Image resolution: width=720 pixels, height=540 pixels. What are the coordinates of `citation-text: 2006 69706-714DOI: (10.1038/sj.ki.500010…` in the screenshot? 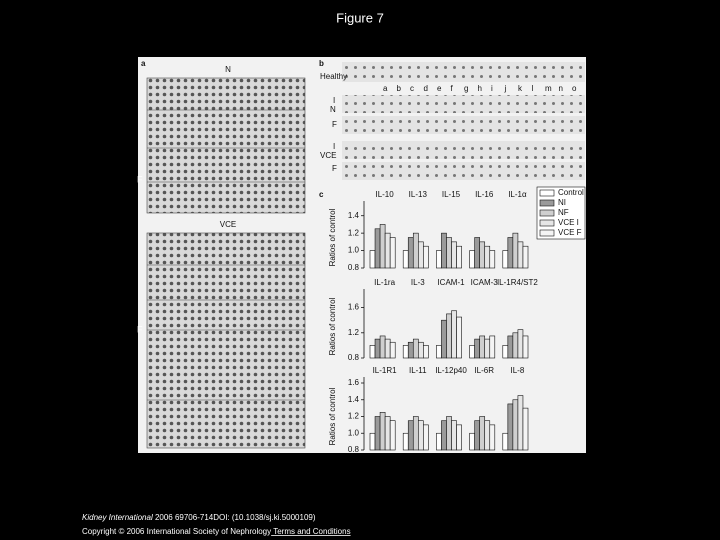 It's located at (234, 517).